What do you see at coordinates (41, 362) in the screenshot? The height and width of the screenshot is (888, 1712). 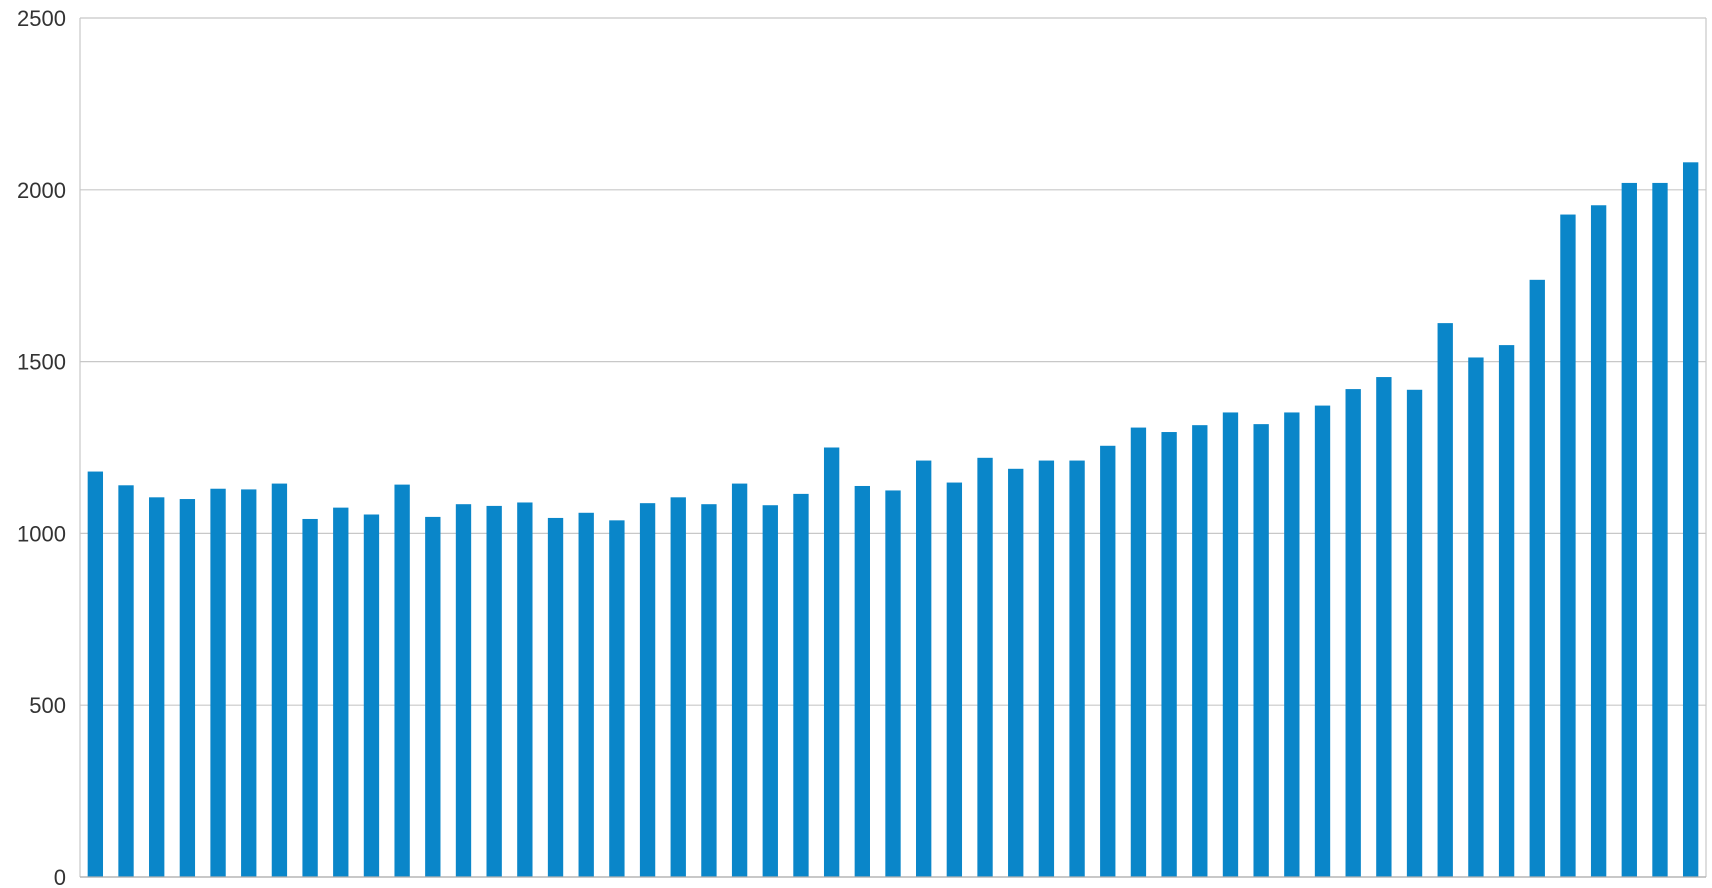 I see `y-tick-label: 1500` at bounding box center [41, 362].